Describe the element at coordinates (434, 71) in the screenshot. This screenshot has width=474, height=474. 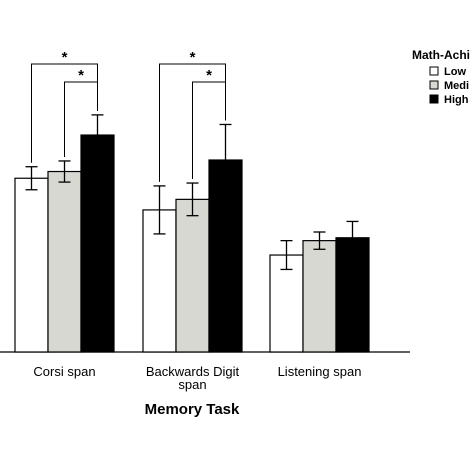
I see `legend-swatch-low` at that location.